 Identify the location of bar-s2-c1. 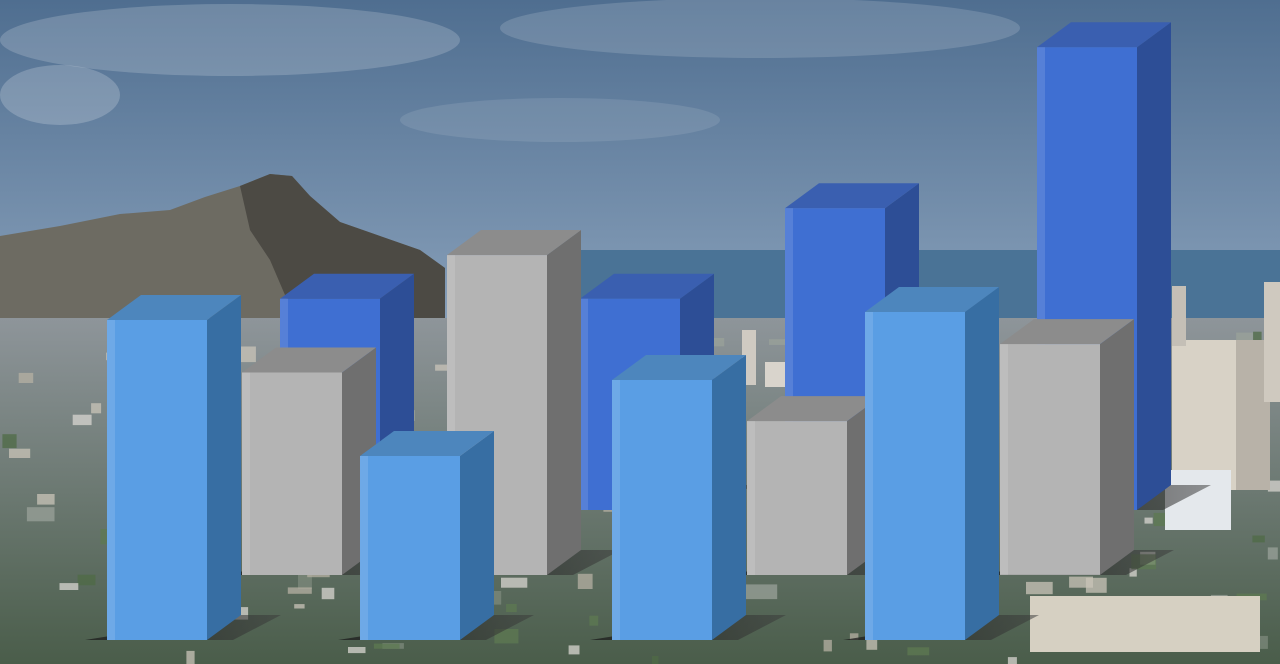
(309, 461).